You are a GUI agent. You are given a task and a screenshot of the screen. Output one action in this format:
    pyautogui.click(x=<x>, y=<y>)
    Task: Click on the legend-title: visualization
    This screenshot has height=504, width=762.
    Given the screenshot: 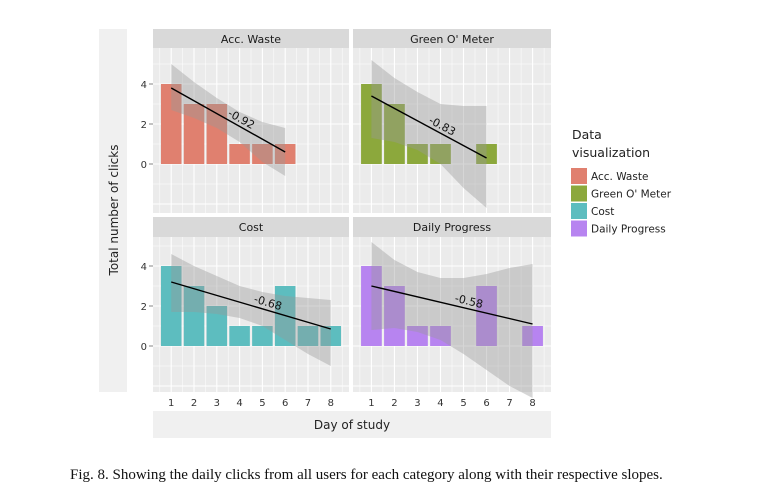 What is the action you would take?
    pyautogui.click(x=611, y=152)
    